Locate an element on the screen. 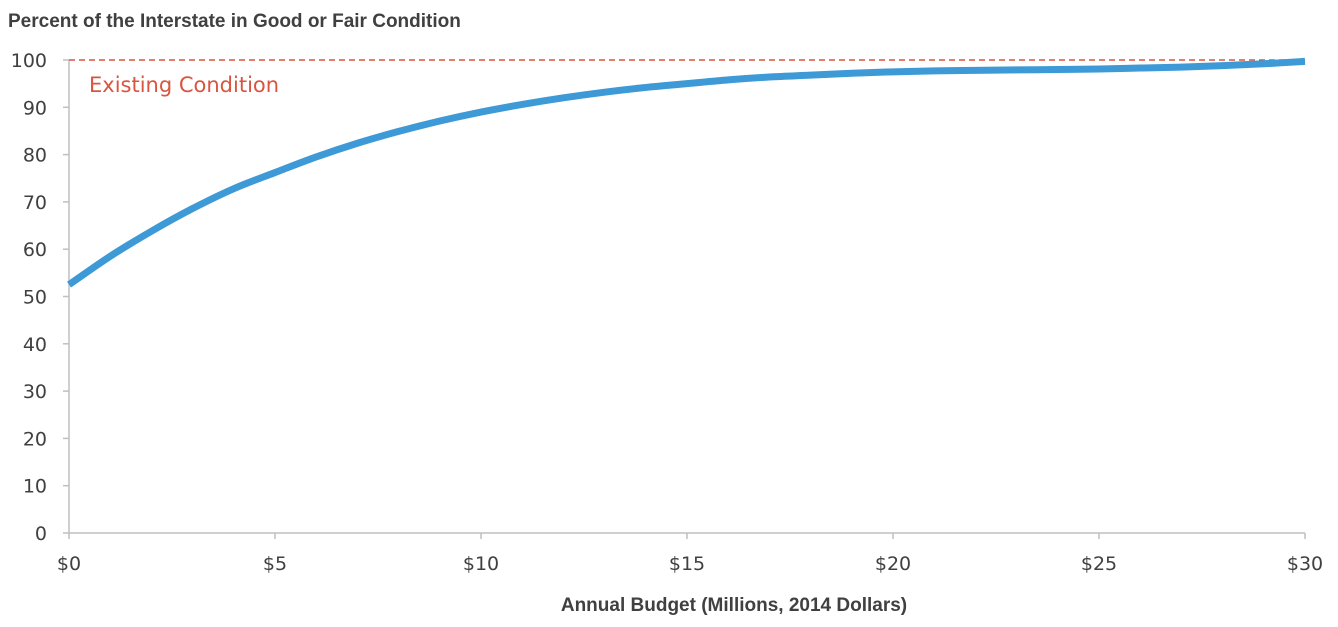 Image resolution: width=1338 pixels, height=627 pixels. x-tick-label: $5 is located at coordinates (275, 564).